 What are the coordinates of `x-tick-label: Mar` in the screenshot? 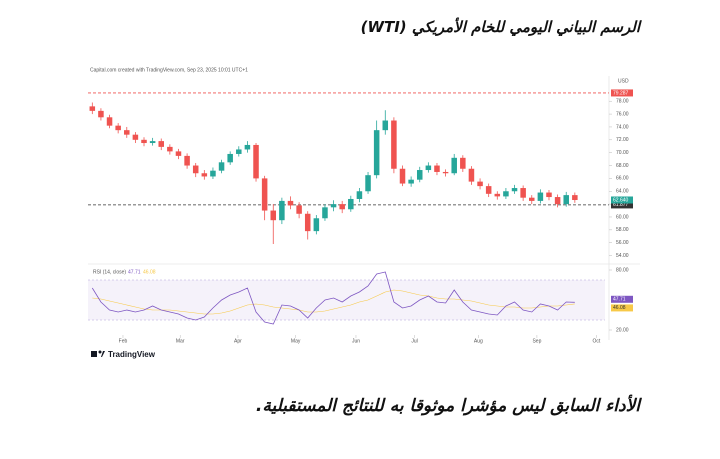 It's located at (180, 341).